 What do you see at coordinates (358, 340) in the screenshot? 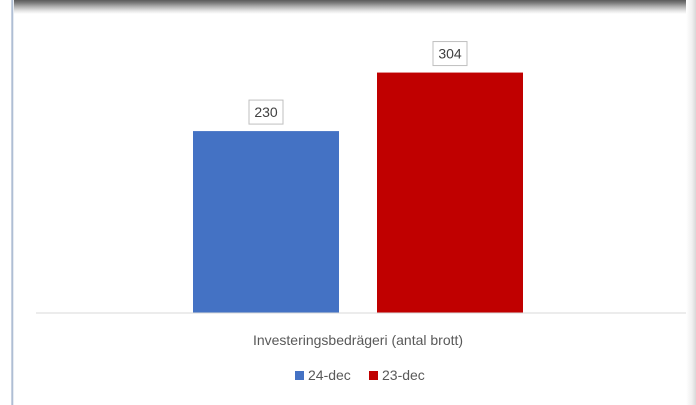
I see `x-category-label: Investeringsbedrägeri (antal brott)` at bounding box center [358, 340].